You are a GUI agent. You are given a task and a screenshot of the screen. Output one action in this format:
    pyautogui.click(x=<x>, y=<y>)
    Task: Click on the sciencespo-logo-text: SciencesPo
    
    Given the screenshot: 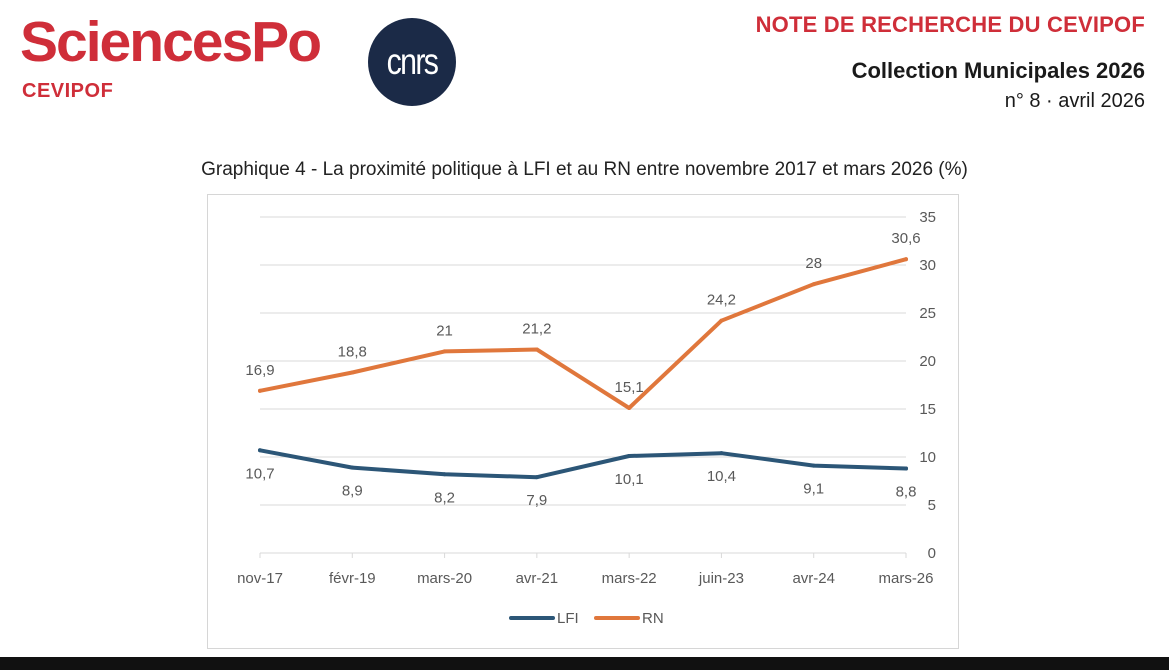 What is the action you would take?
    pyautogui.click(x=171, y=42)
    